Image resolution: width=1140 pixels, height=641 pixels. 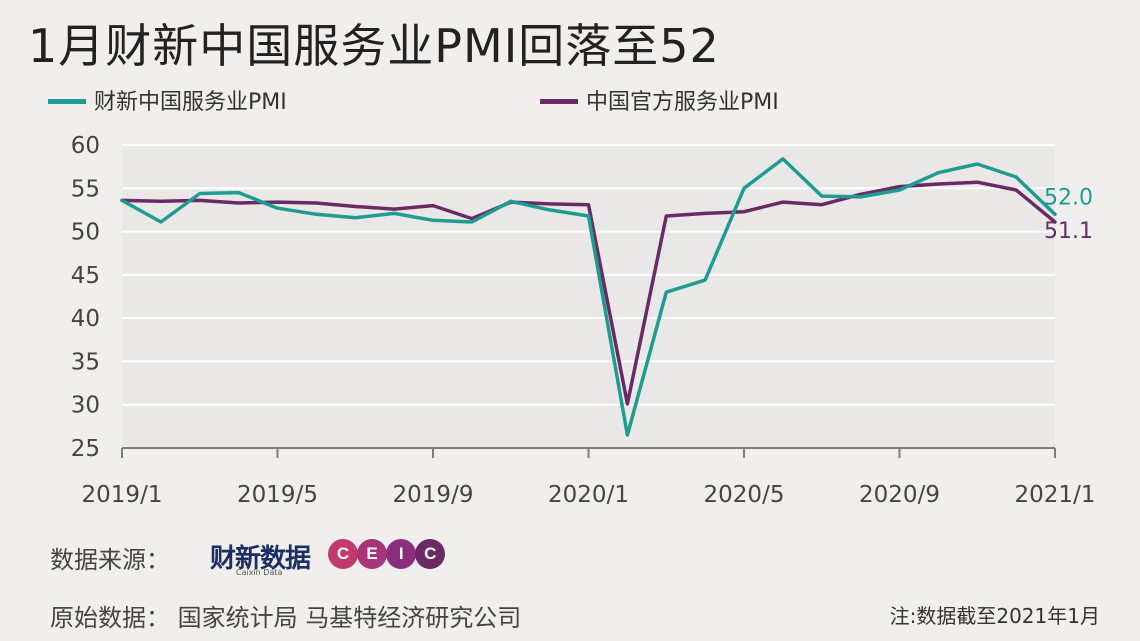 I want to click on ceic-logo-c2: C, so click(x=430, y=554).